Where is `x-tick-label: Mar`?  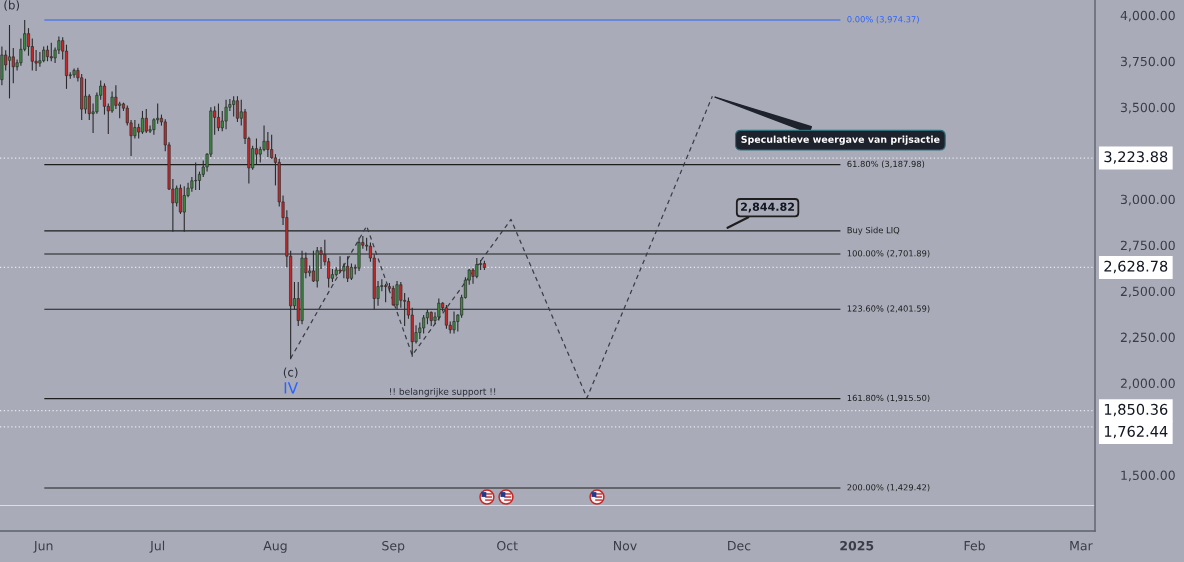
x-tick-label: Mar is located at coordinates (1081, 546).